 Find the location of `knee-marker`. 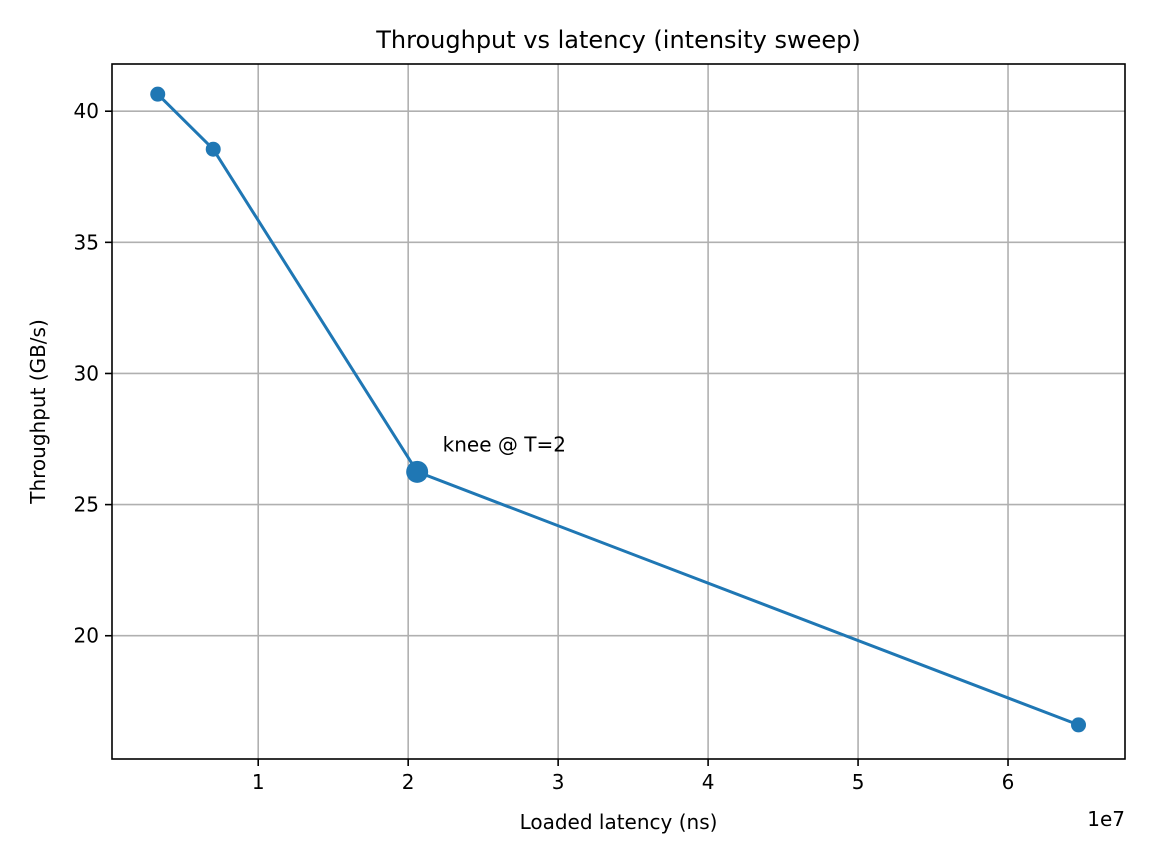

knee-marker is located at coordinates (417, 471).